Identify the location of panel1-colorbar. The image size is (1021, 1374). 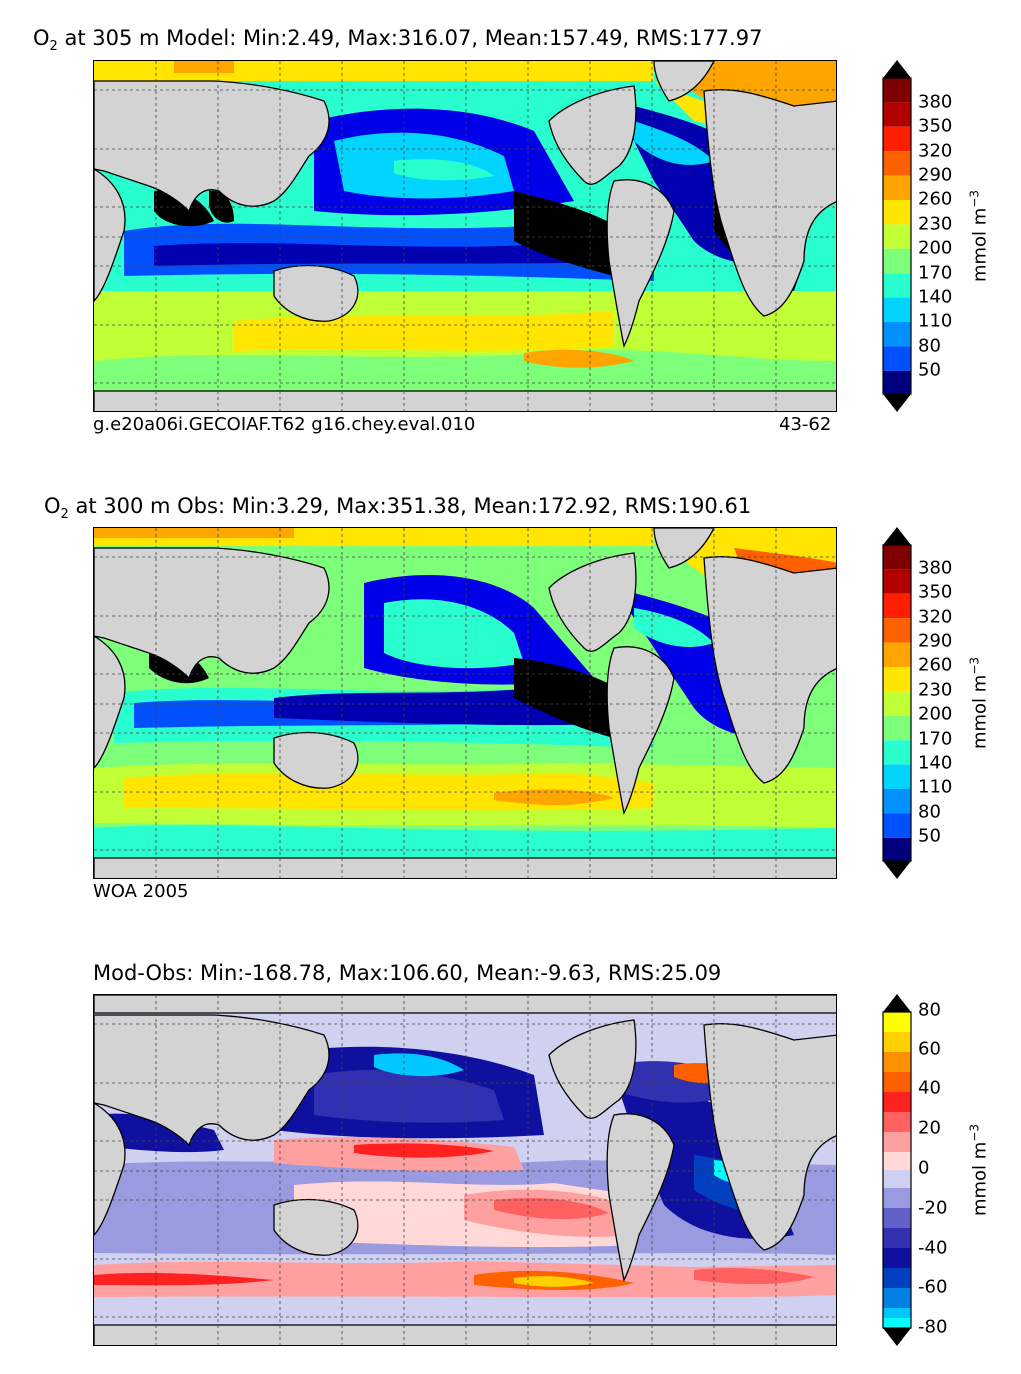
(897, 236).